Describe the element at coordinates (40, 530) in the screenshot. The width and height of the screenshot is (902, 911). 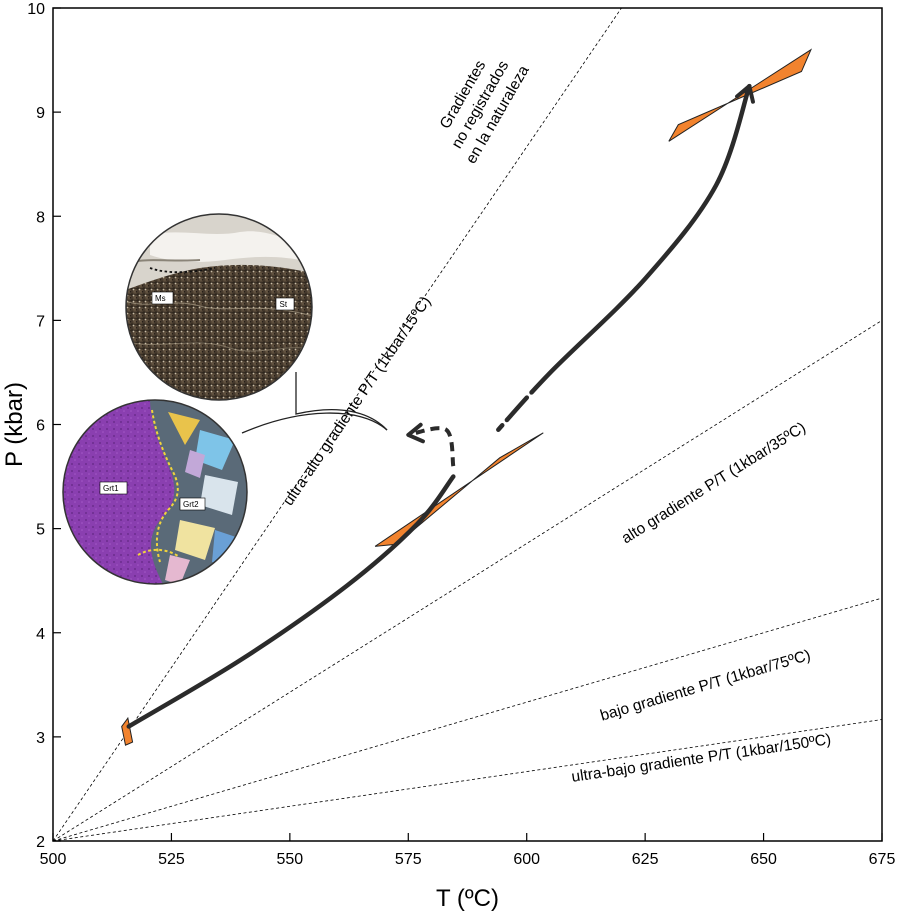
I see `y-tick-label: 5` at that location.